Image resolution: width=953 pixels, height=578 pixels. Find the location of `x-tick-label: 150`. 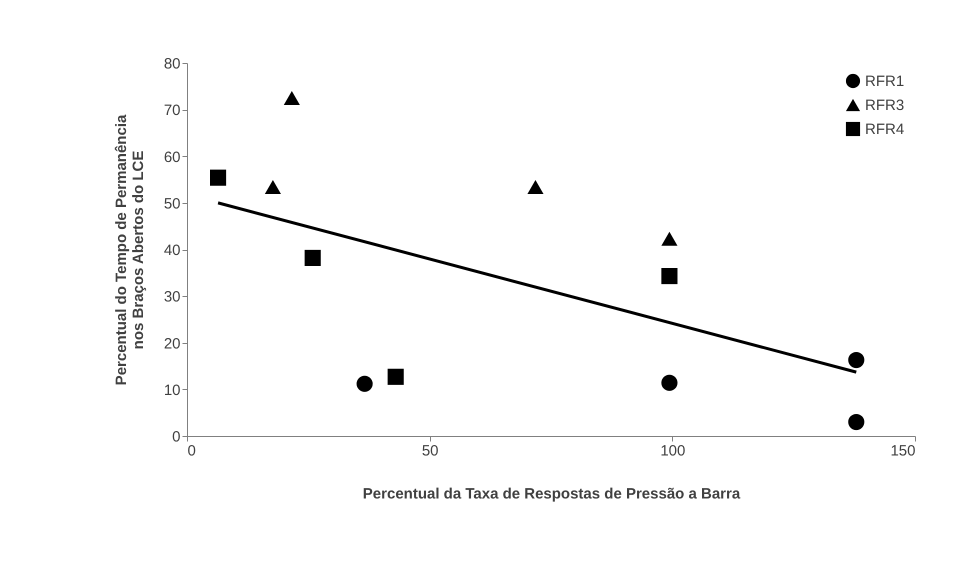

x-tick-label: 150 is located at coordinates (903, 451).